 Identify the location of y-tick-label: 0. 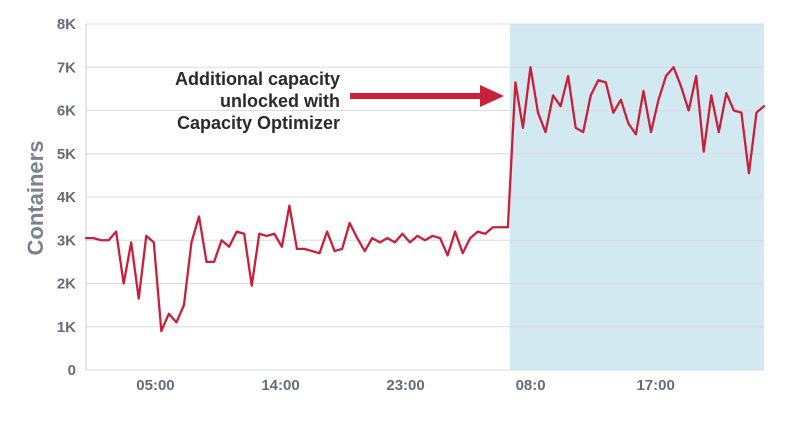
(72, 370).